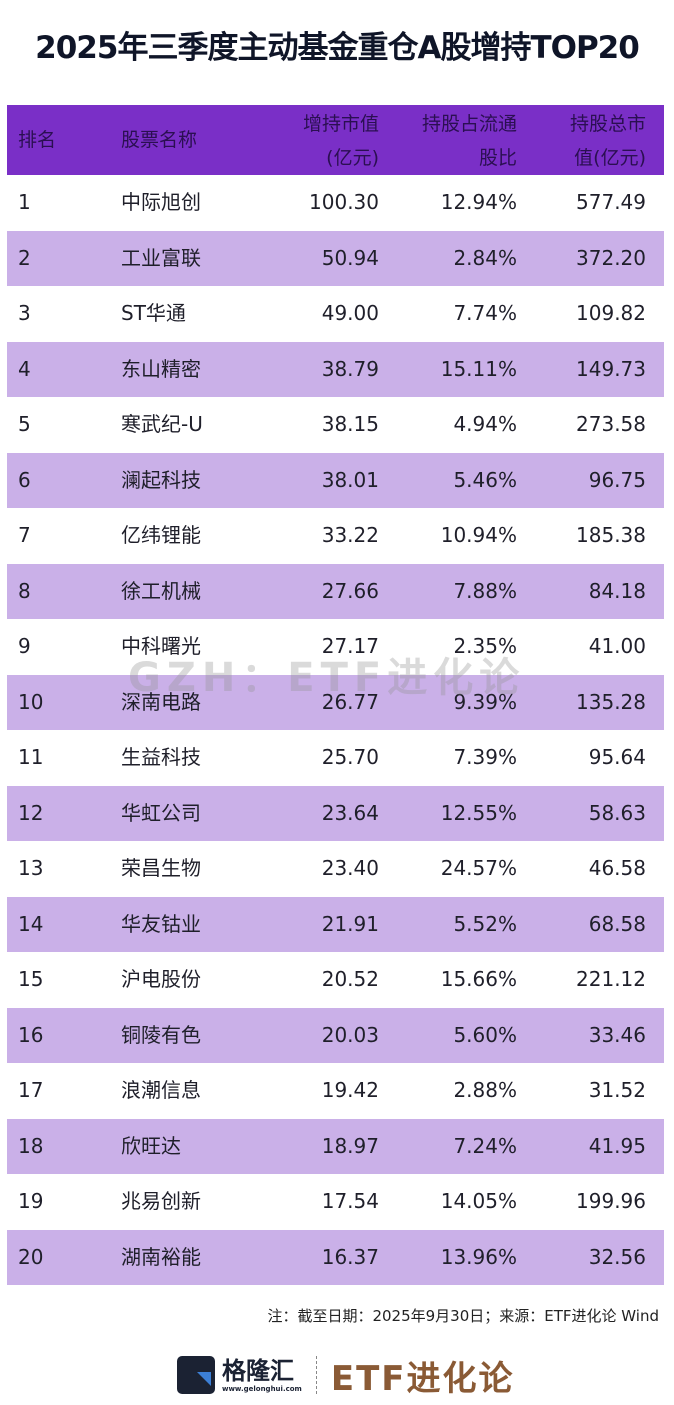  Describe the element at coordinates (161, 479) in the screenshot. I see `stock-name-cell: 澜起科技` at that location.